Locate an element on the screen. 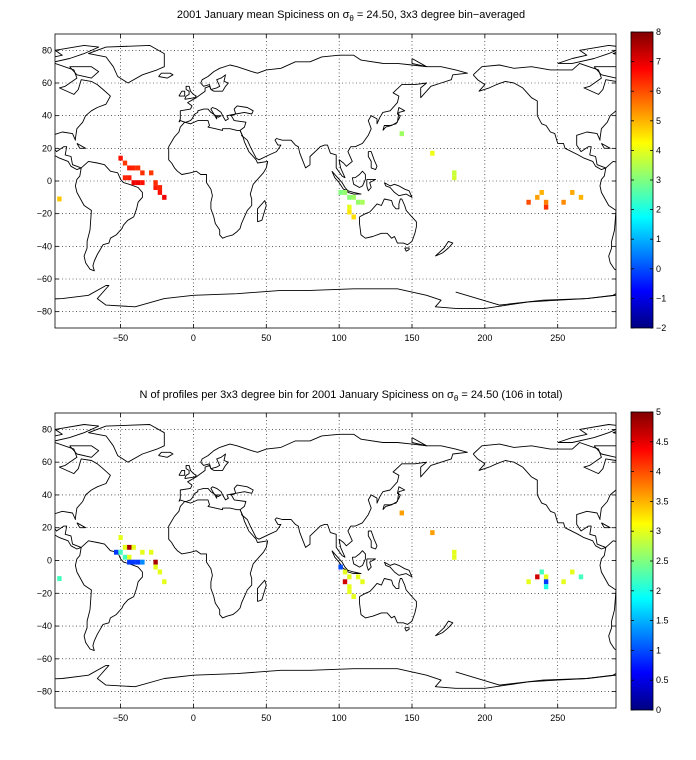 The height and width of the screenshot is (760, 696). spiciness-colorbar-label: 7 is located at coordinates (658, 62).